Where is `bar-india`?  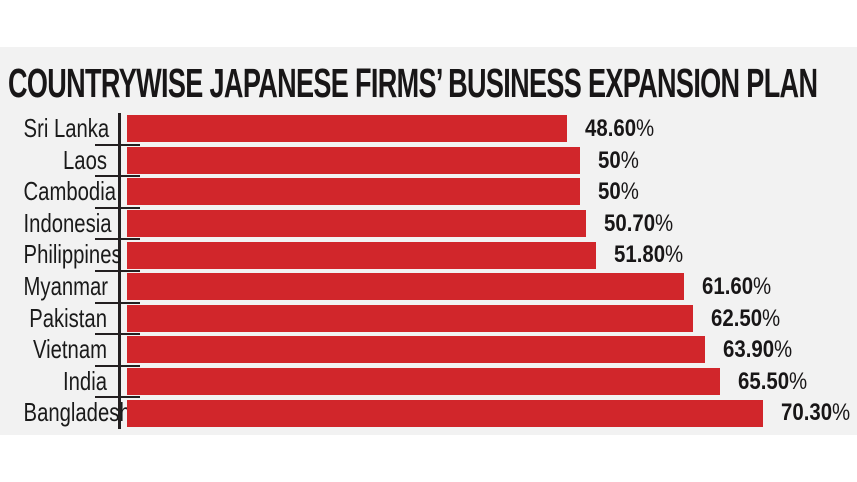 bar-india is located at coordinates (423, 382).